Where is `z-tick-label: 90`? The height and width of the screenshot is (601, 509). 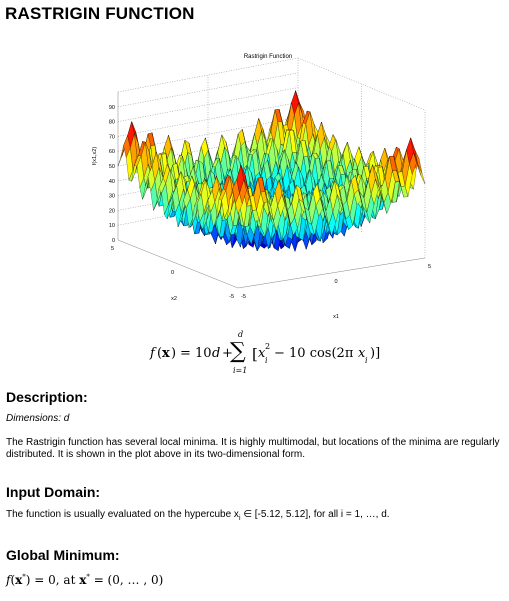 z-tick-label: 90 is located at coordinates (112, 108).